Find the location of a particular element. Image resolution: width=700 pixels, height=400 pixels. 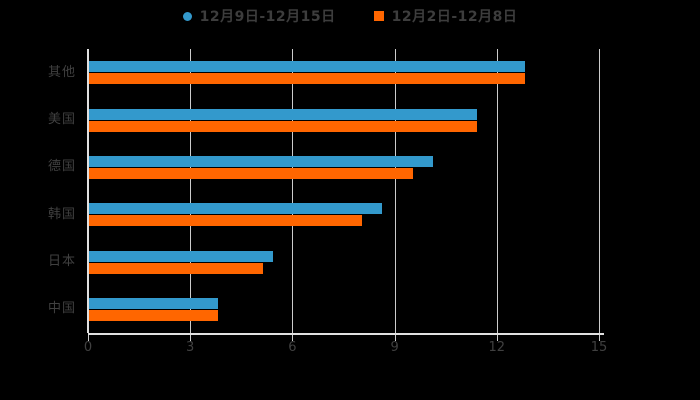

x-tick-label: 9 is located at coordinates (394, 347).